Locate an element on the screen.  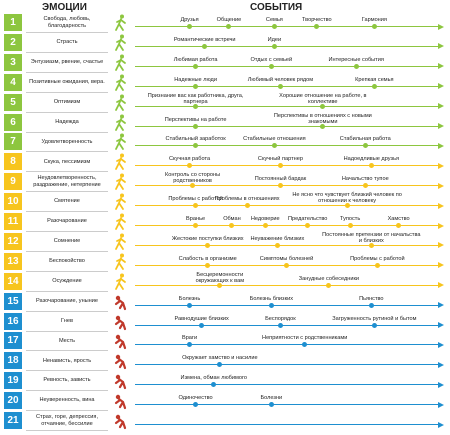
event-label: Болезнь is located at coordinates (189, 298).